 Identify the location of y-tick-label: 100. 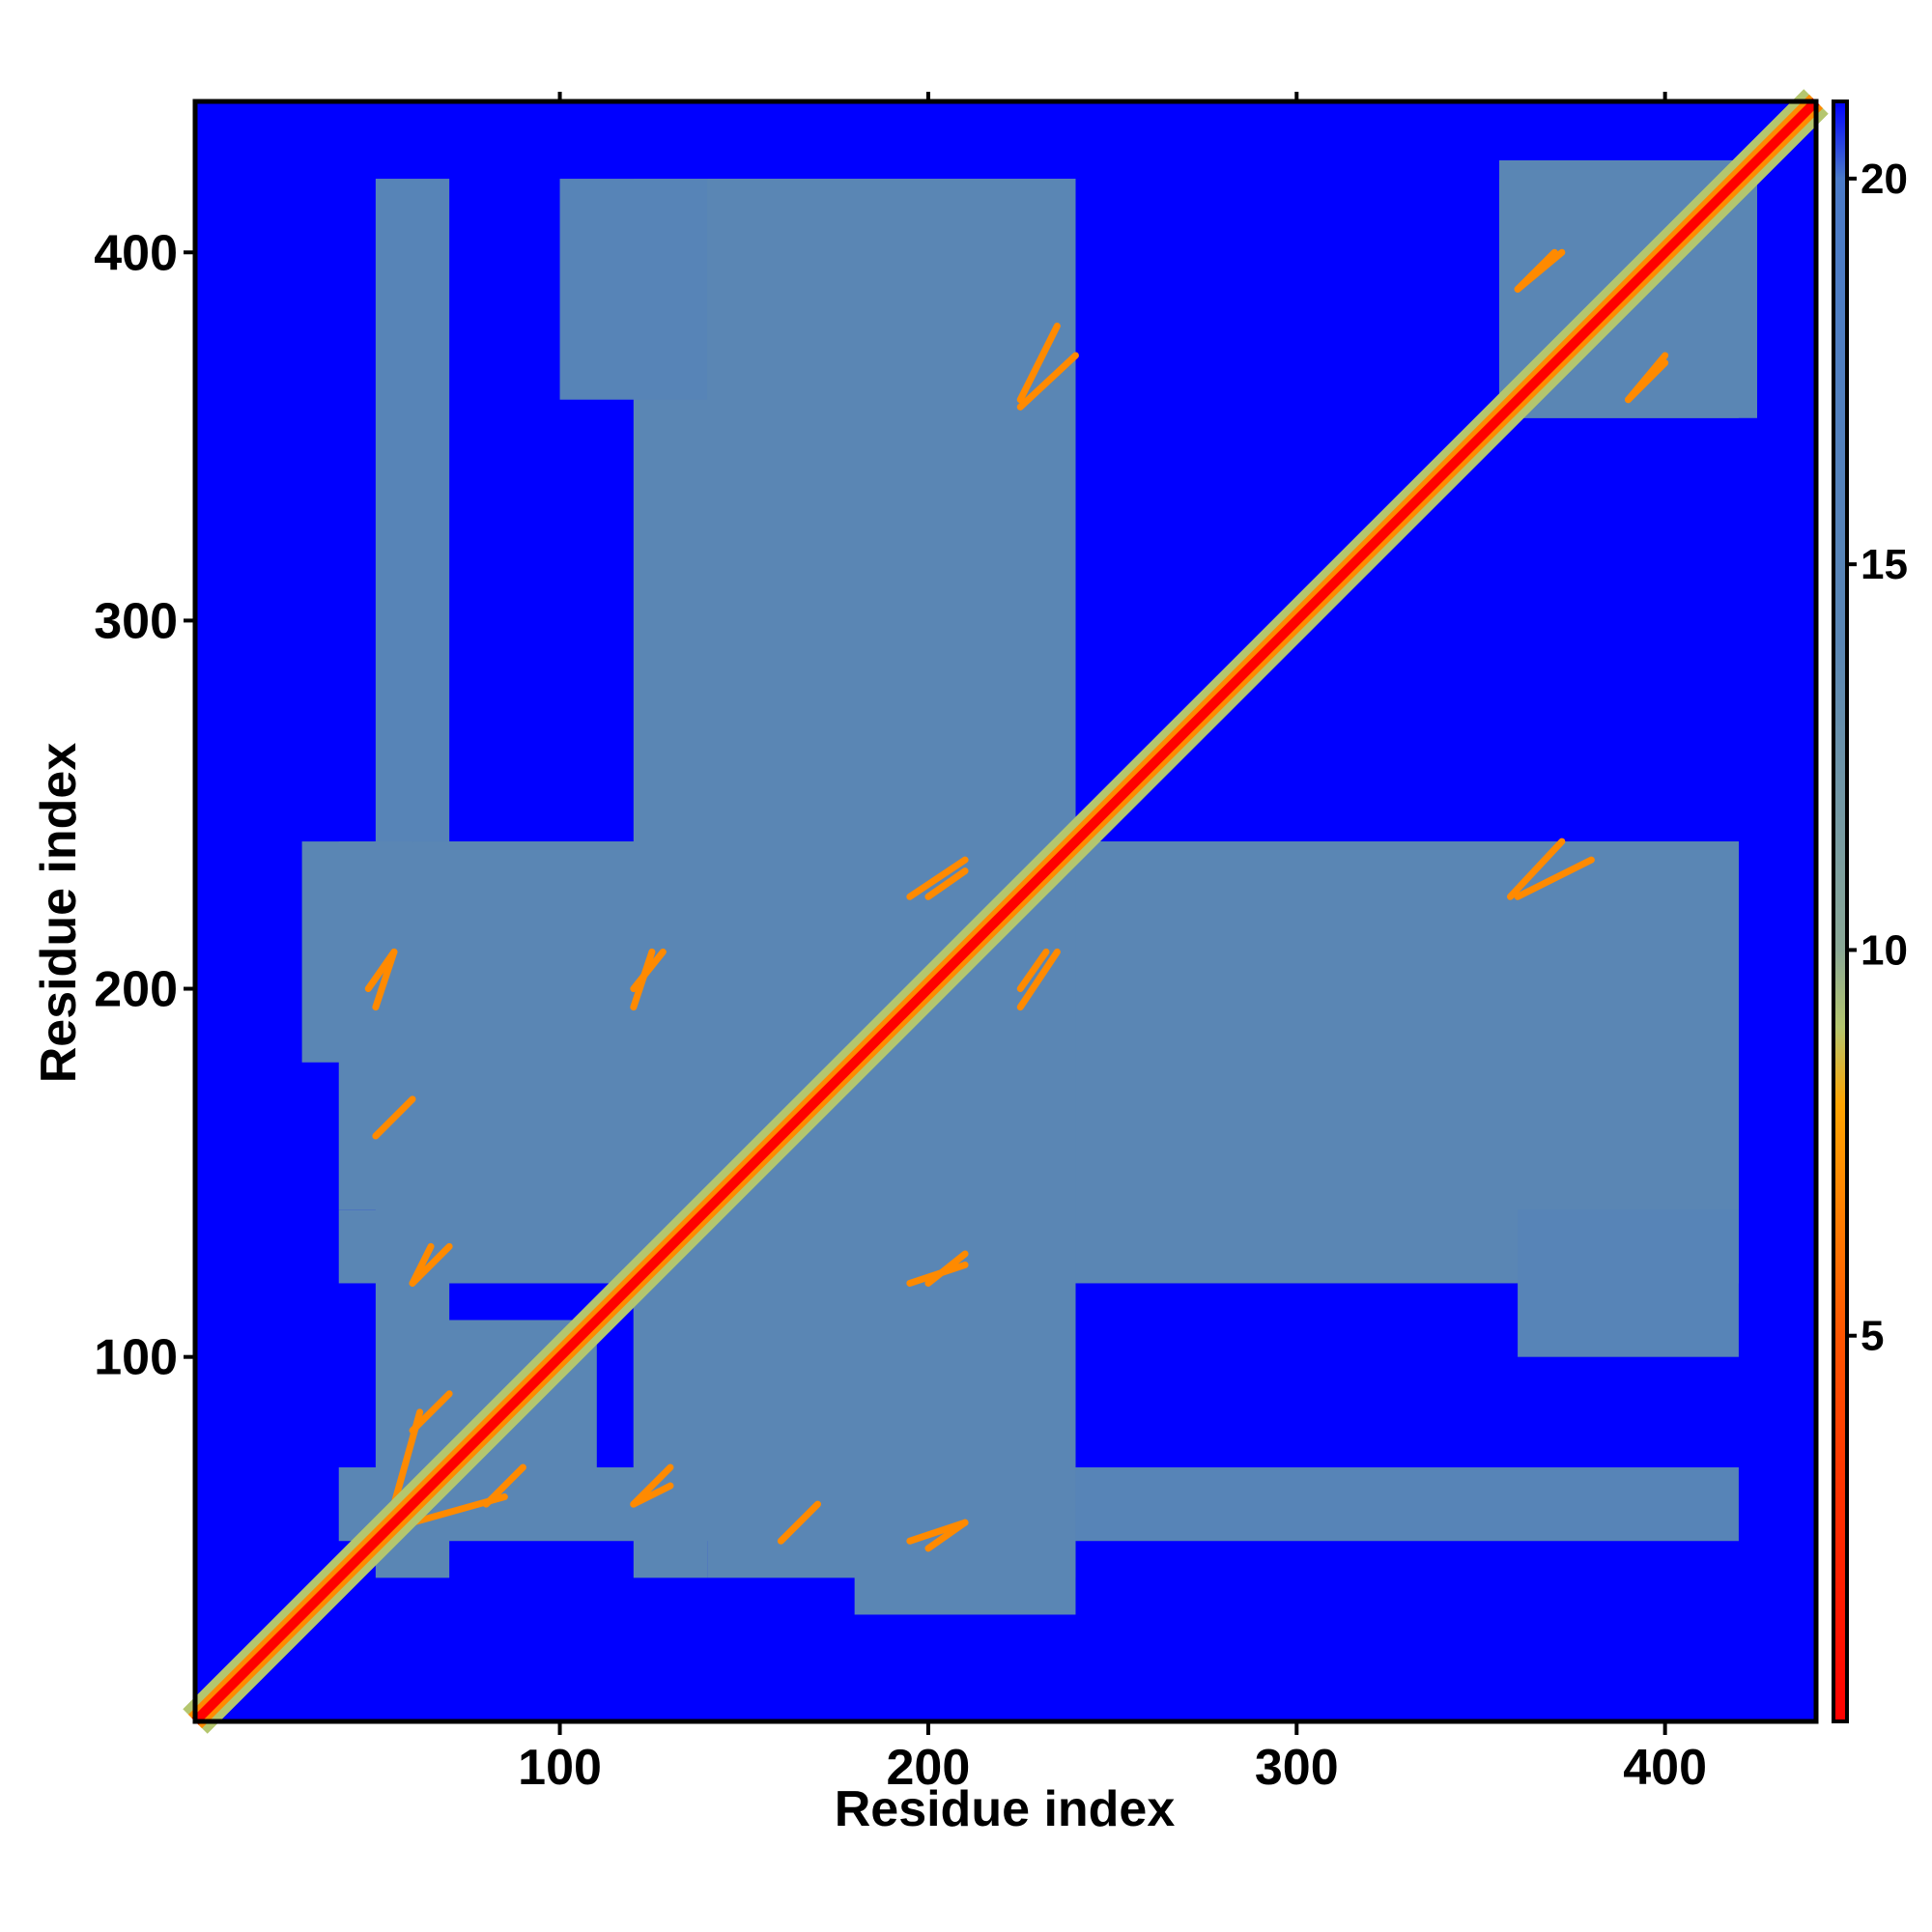
(136, 1358).